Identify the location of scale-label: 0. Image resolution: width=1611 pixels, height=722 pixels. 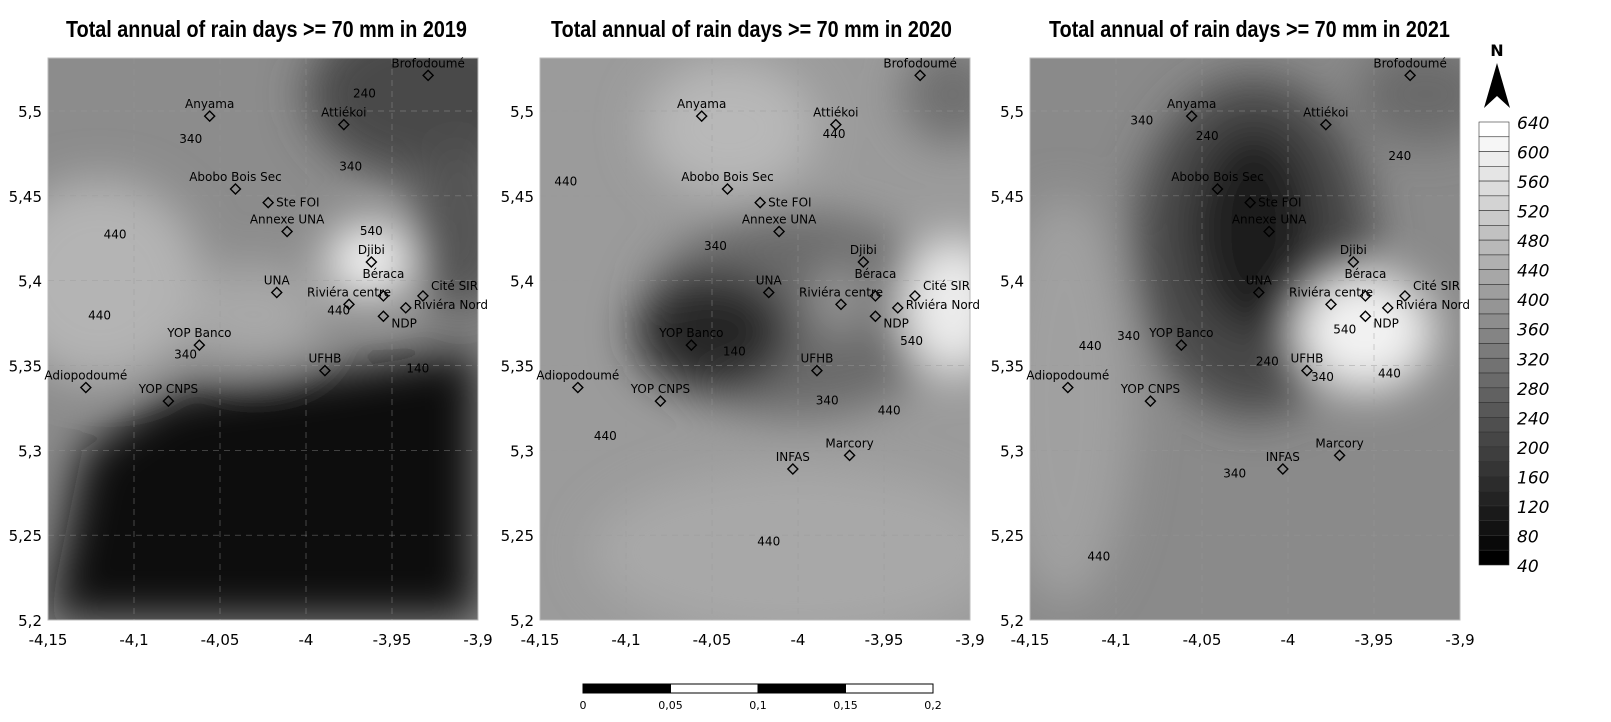
(583, 705).